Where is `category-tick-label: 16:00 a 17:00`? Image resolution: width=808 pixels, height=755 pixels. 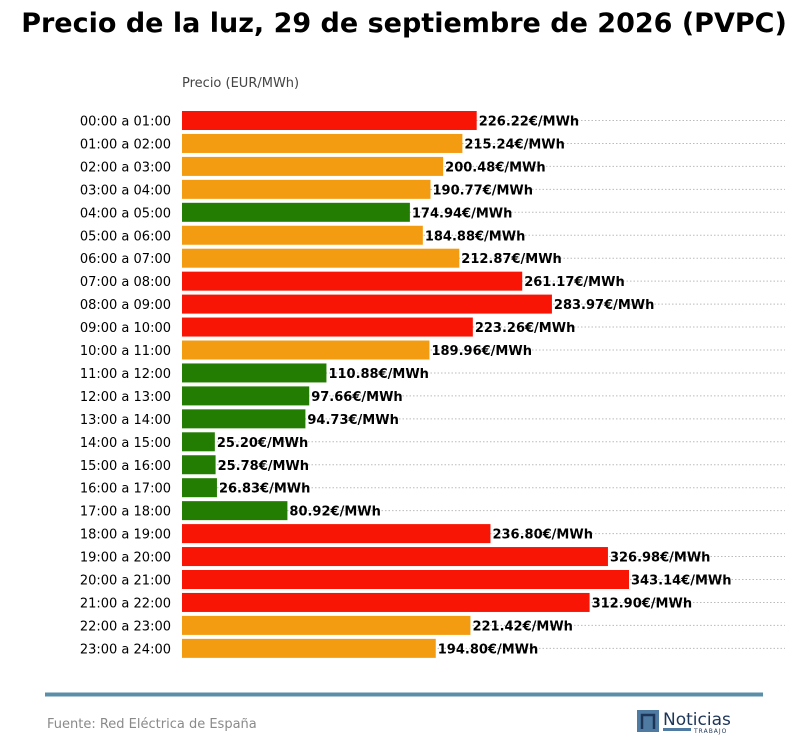
category-tick-label: 16:00 a 17:00 is located at coordinates (125, 489).